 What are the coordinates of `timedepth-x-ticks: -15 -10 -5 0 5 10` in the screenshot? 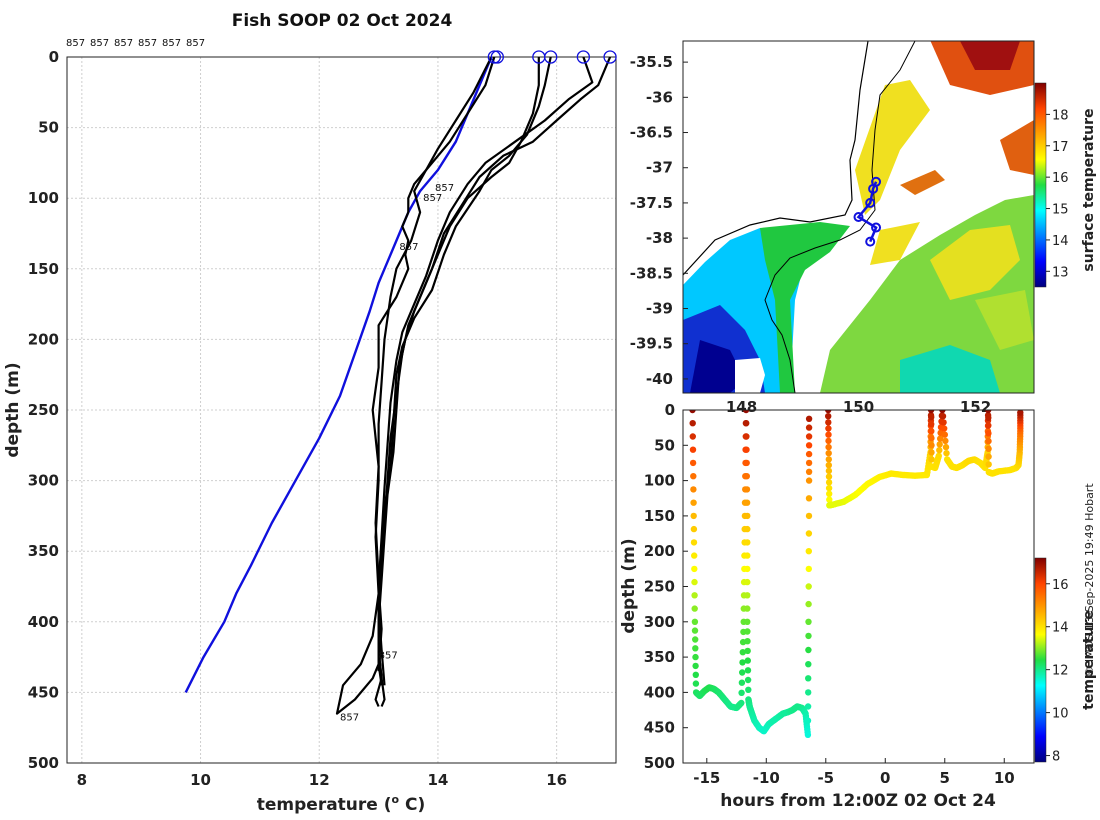 It's located at (854, 772).